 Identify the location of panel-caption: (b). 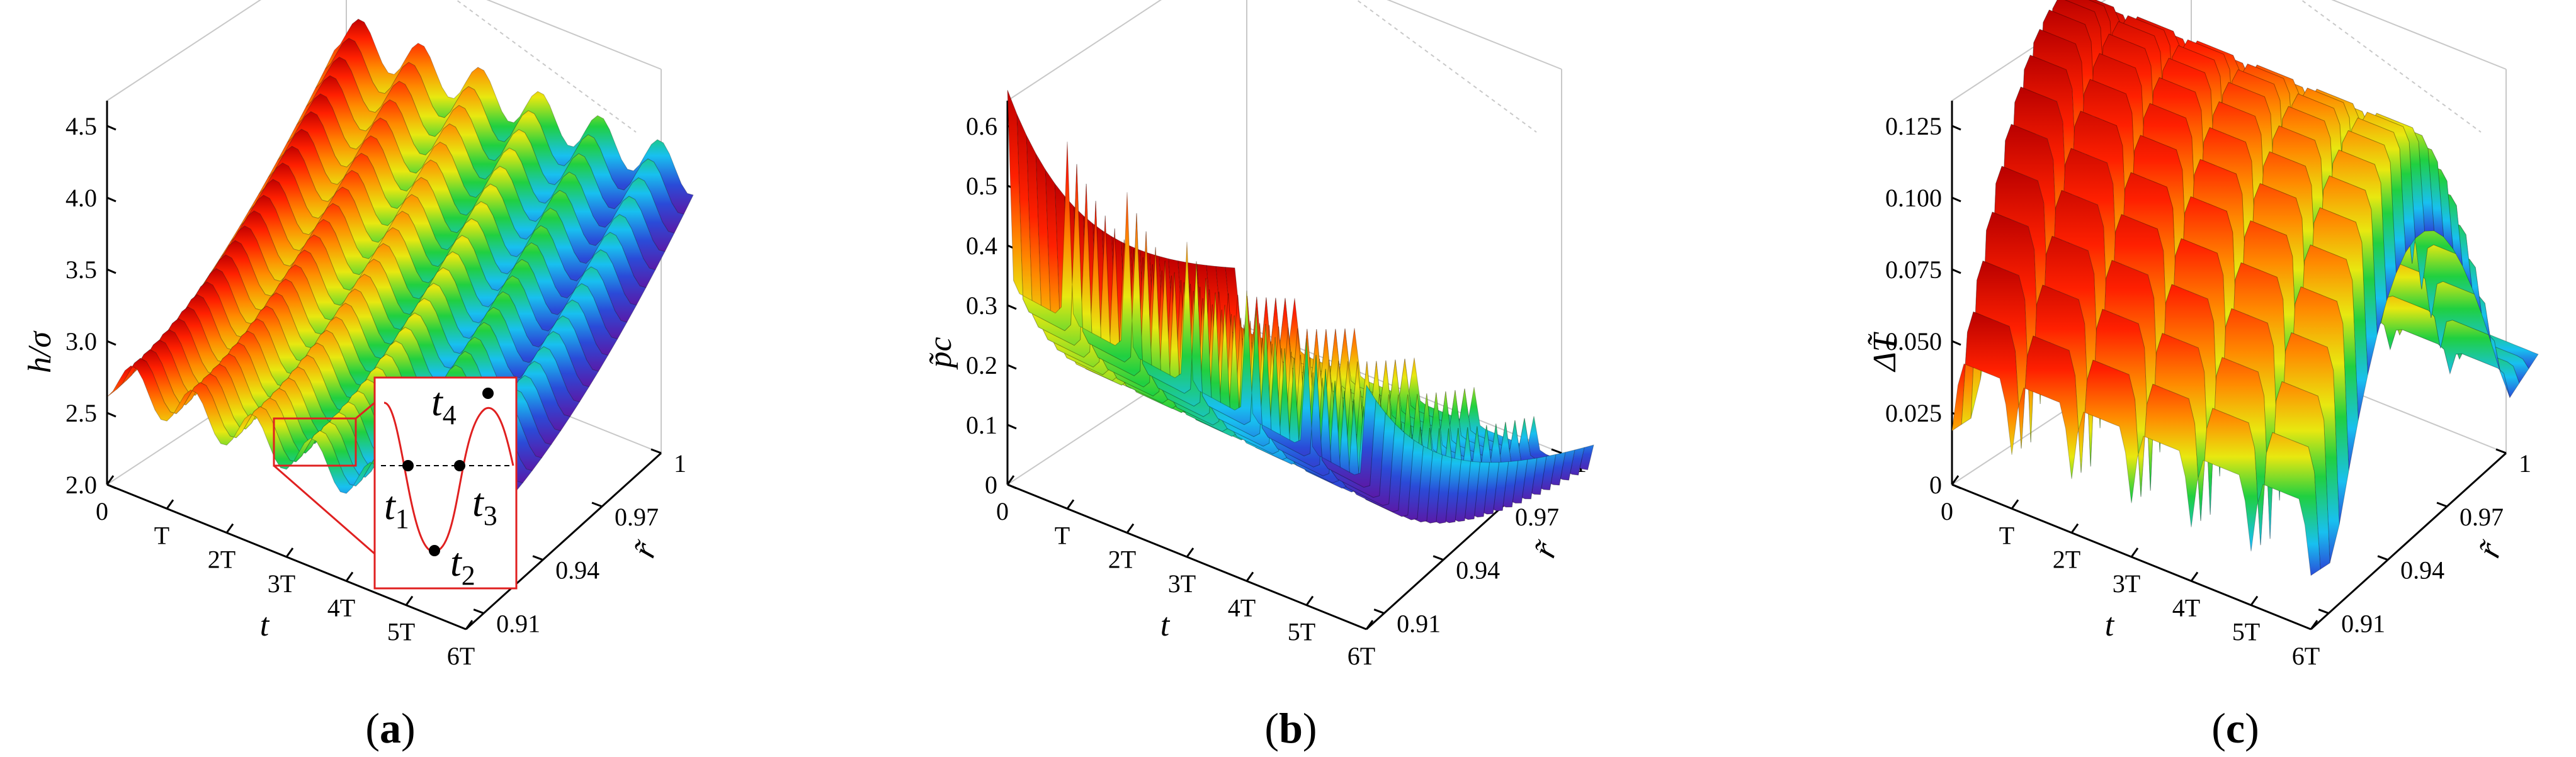
(1290, 728).